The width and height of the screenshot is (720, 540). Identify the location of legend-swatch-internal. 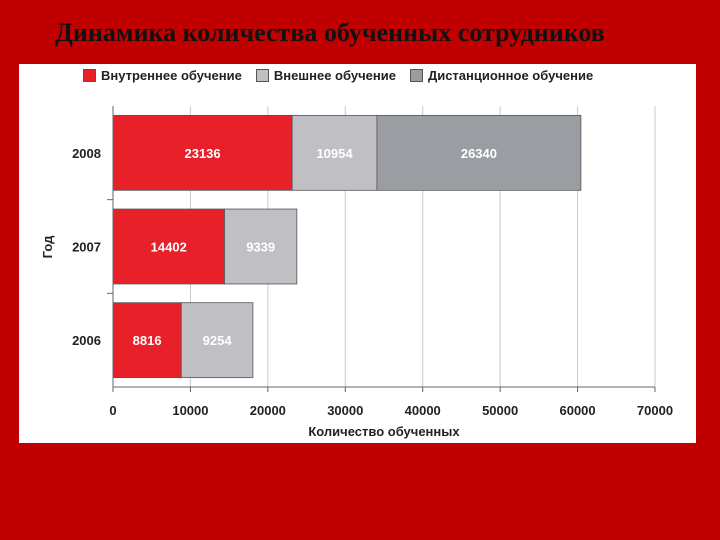
(89, 75).